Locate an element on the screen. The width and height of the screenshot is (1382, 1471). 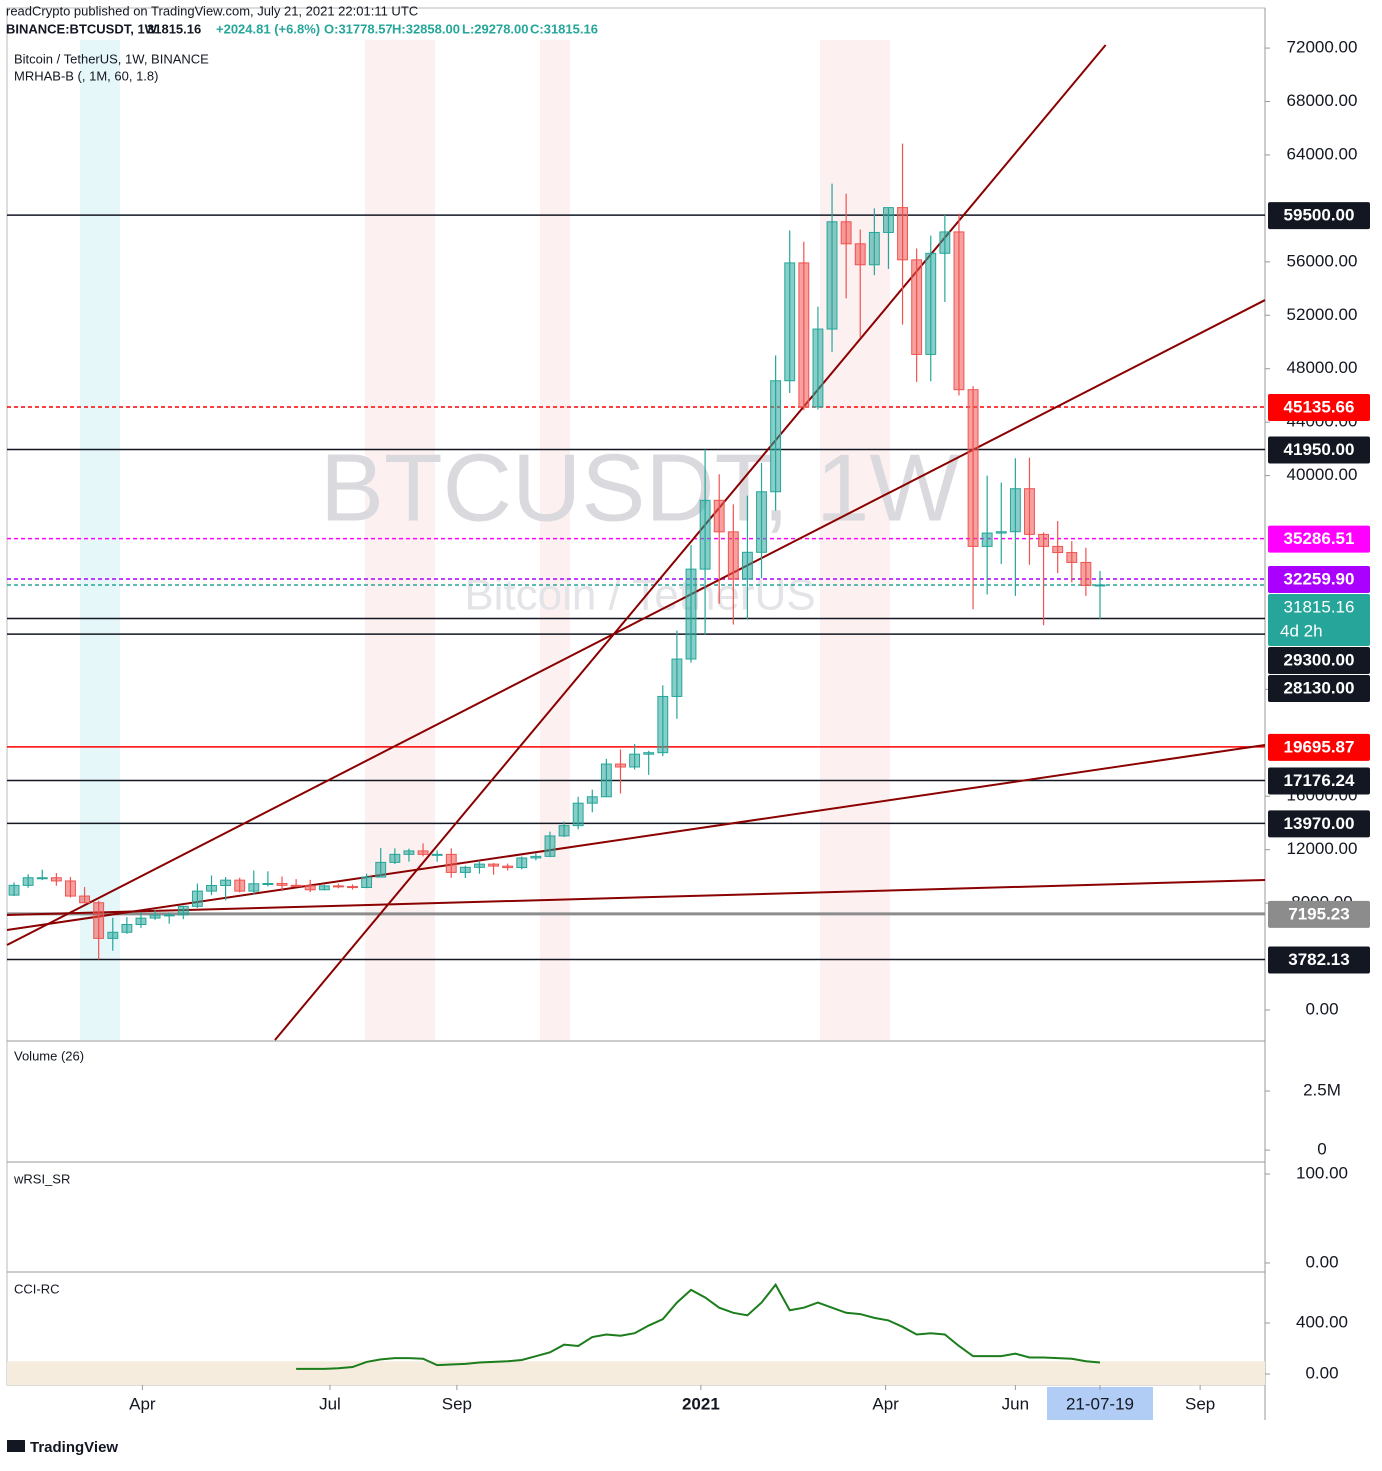
trendline is located at coordinates (636, 898).